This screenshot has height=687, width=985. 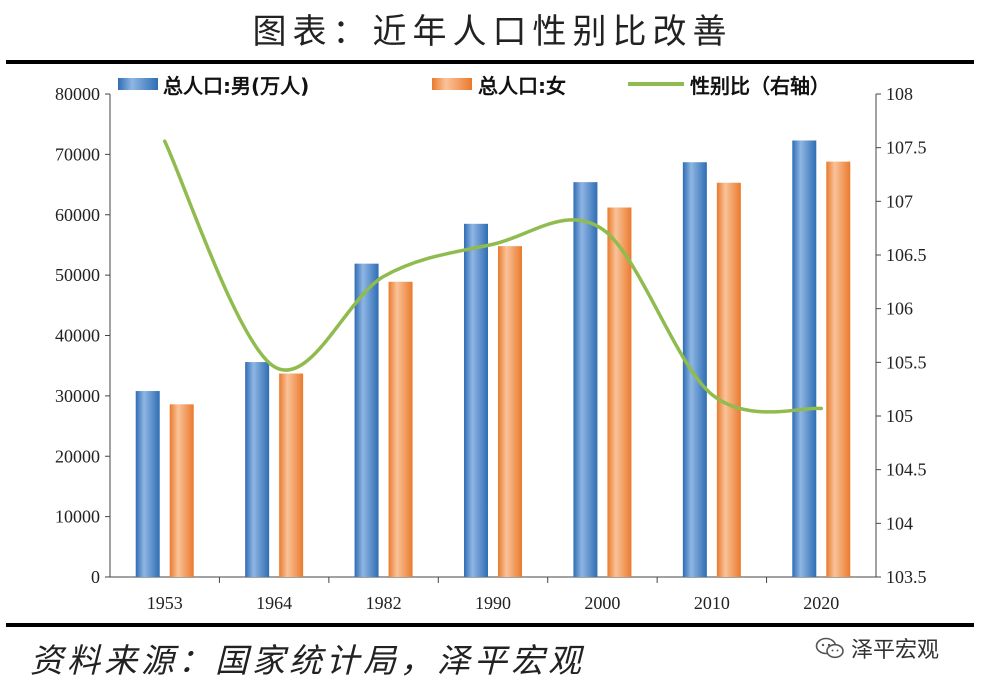 I want to click on right-tick-label: 105.5, so click(x=906, y=362).